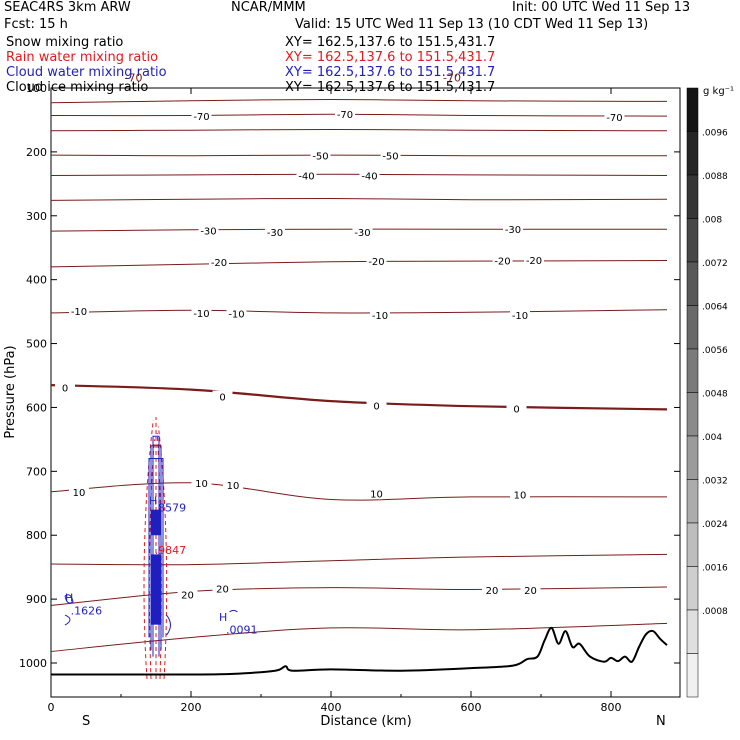 This screenshot has height=740, width=740. What do you see at coordinates (36, 280) in the screenshot?
I see `y-tick-label: 400` at bounding box center [36, 280].